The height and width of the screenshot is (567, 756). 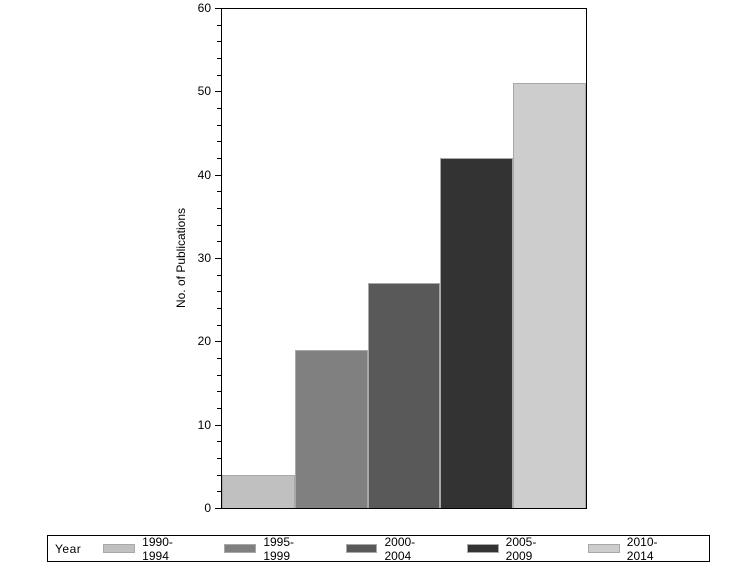 What do you see at coordinates (400, 548) in the screenshot?
I see `legend-label: 2000-2004` at bounding box center [400, 548].